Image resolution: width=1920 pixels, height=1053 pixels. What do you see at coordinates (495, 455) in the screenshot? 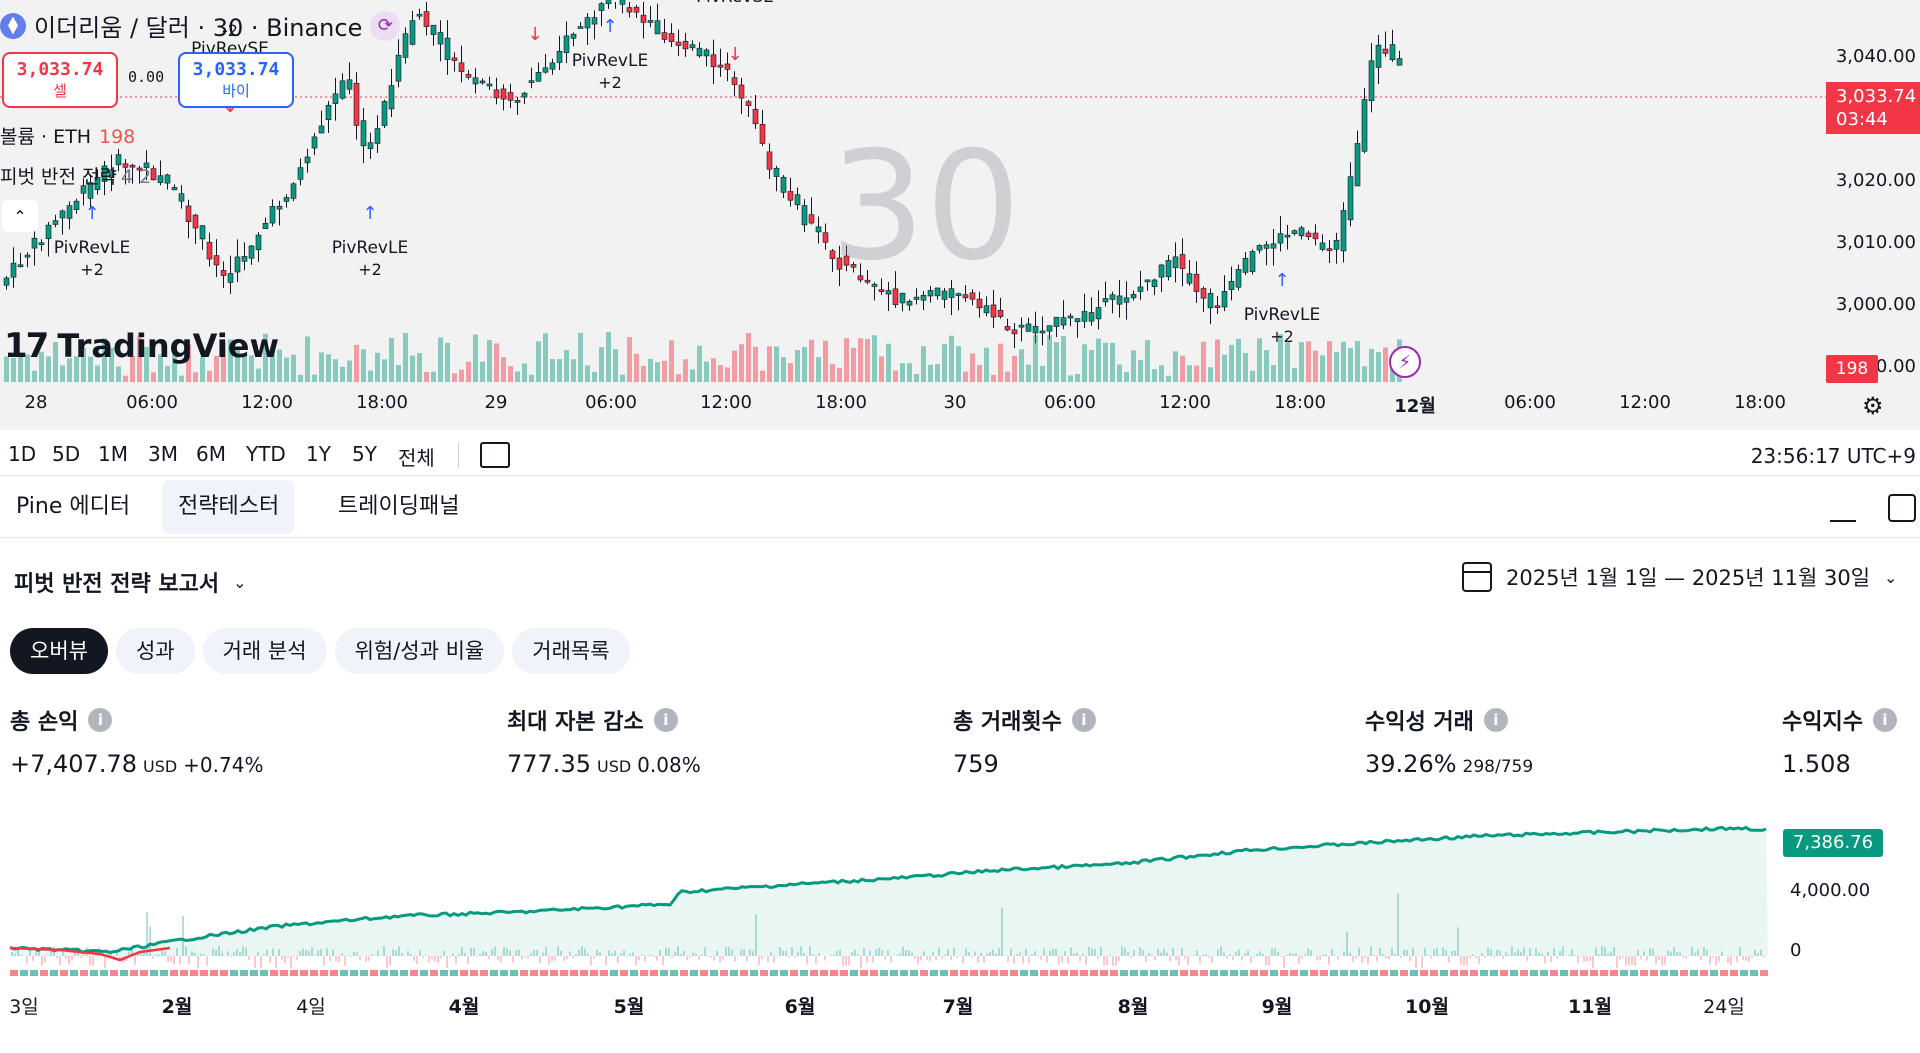
I see `calendar-range-icon` at bounding box center [495, 455].